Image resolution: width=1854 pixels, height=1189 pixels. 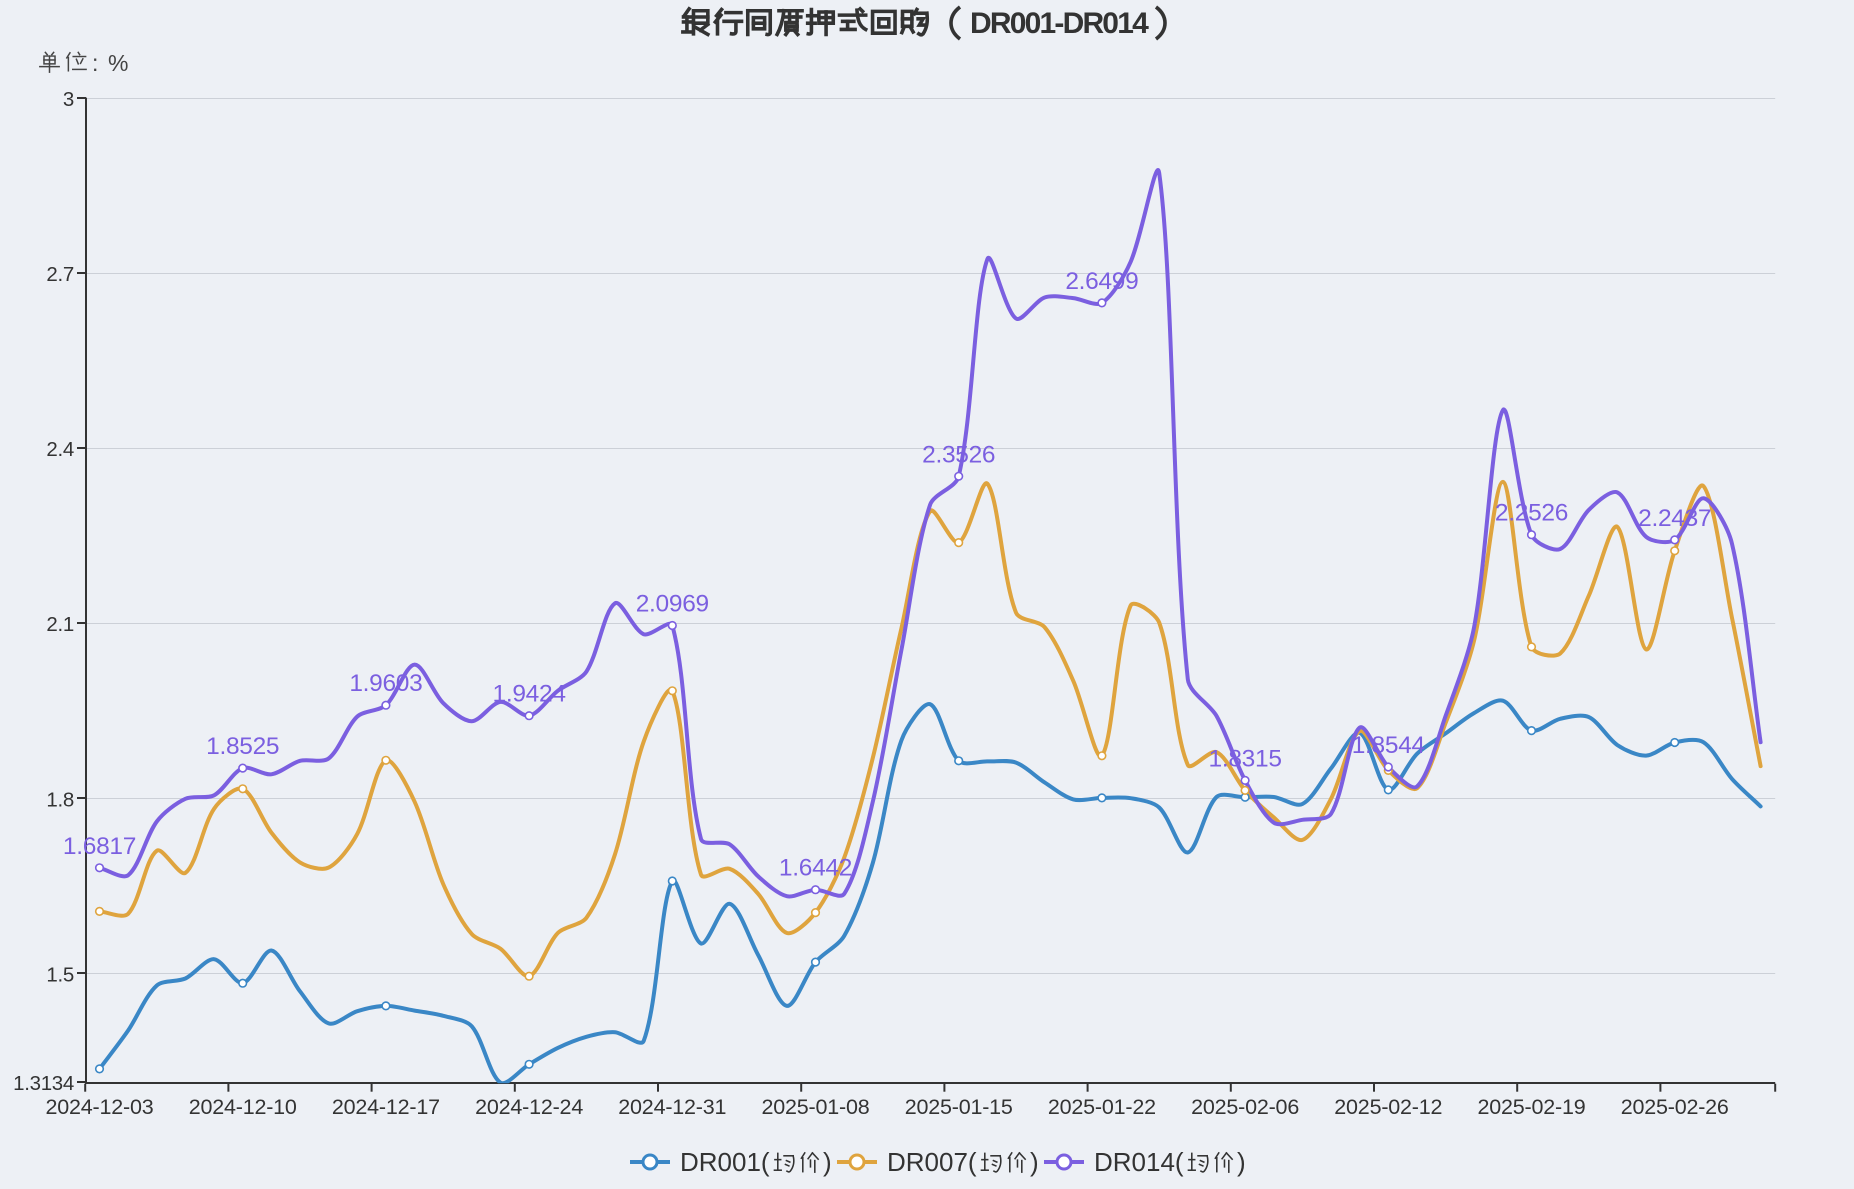 What do you see at coordinates (60, 624) in the screenshot?
I see `svg-text: 2.1` at bounding box center [60, 624].